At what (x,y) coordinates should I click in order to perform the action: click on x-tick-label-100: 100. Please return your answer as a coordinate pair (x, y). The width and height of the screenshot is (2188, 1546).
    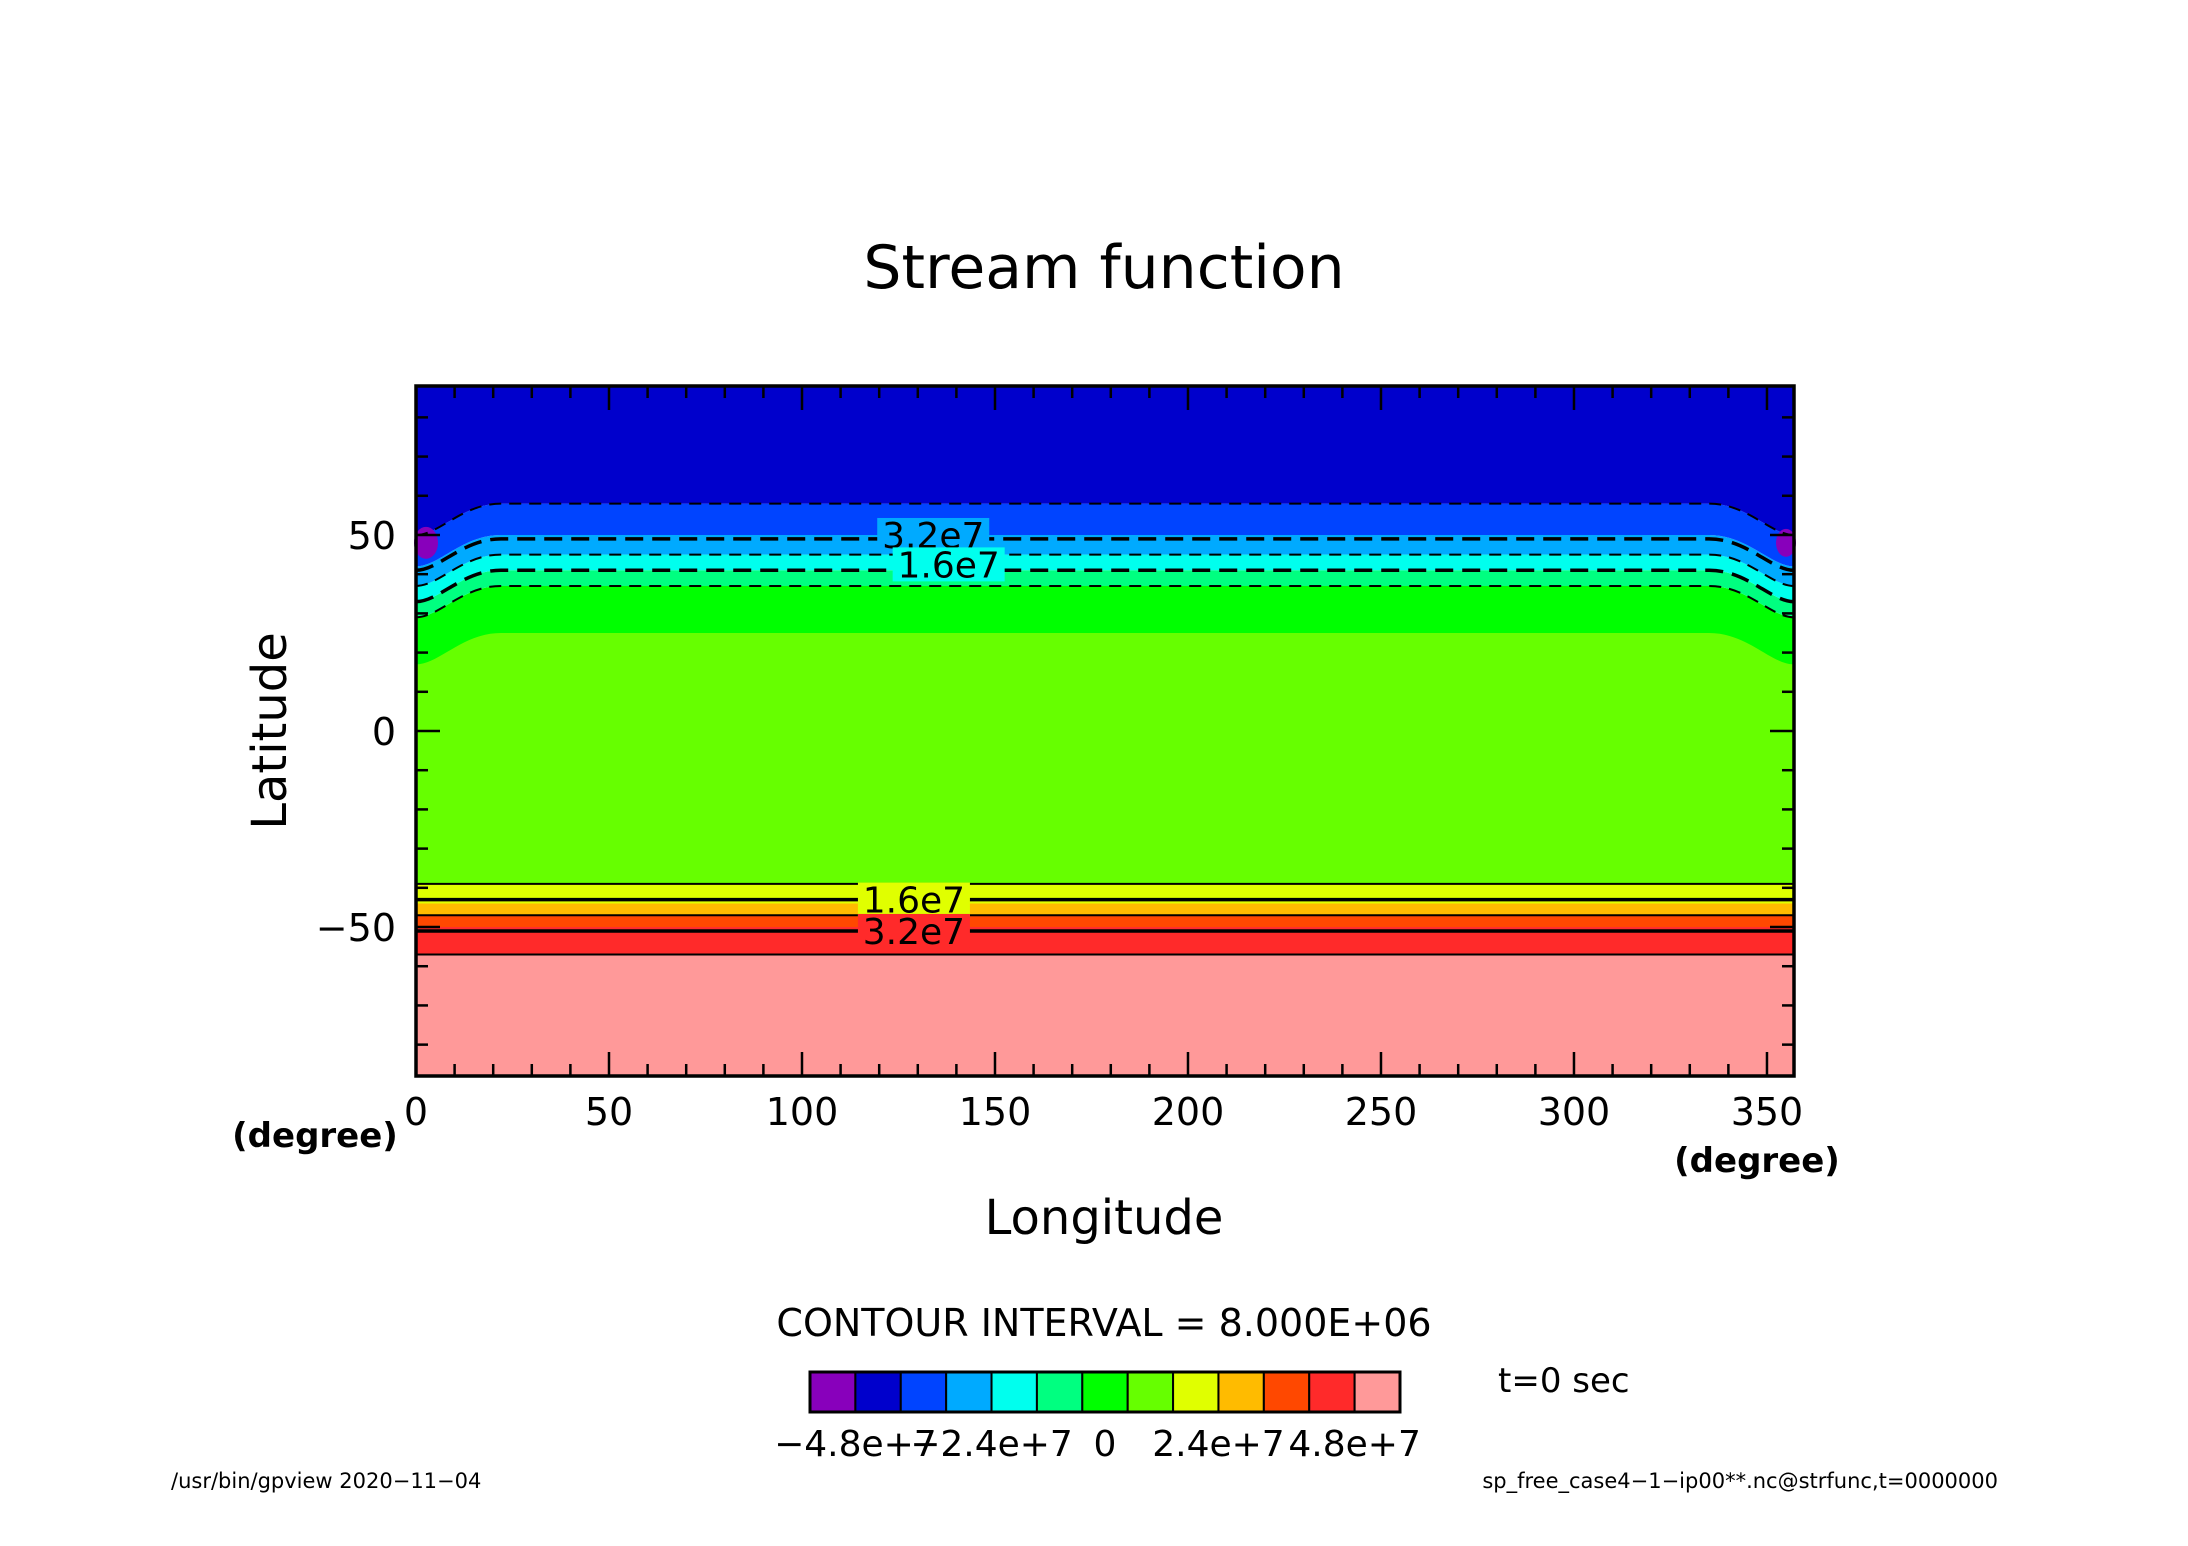
    Looking at the image, I should click on (802, 1112).